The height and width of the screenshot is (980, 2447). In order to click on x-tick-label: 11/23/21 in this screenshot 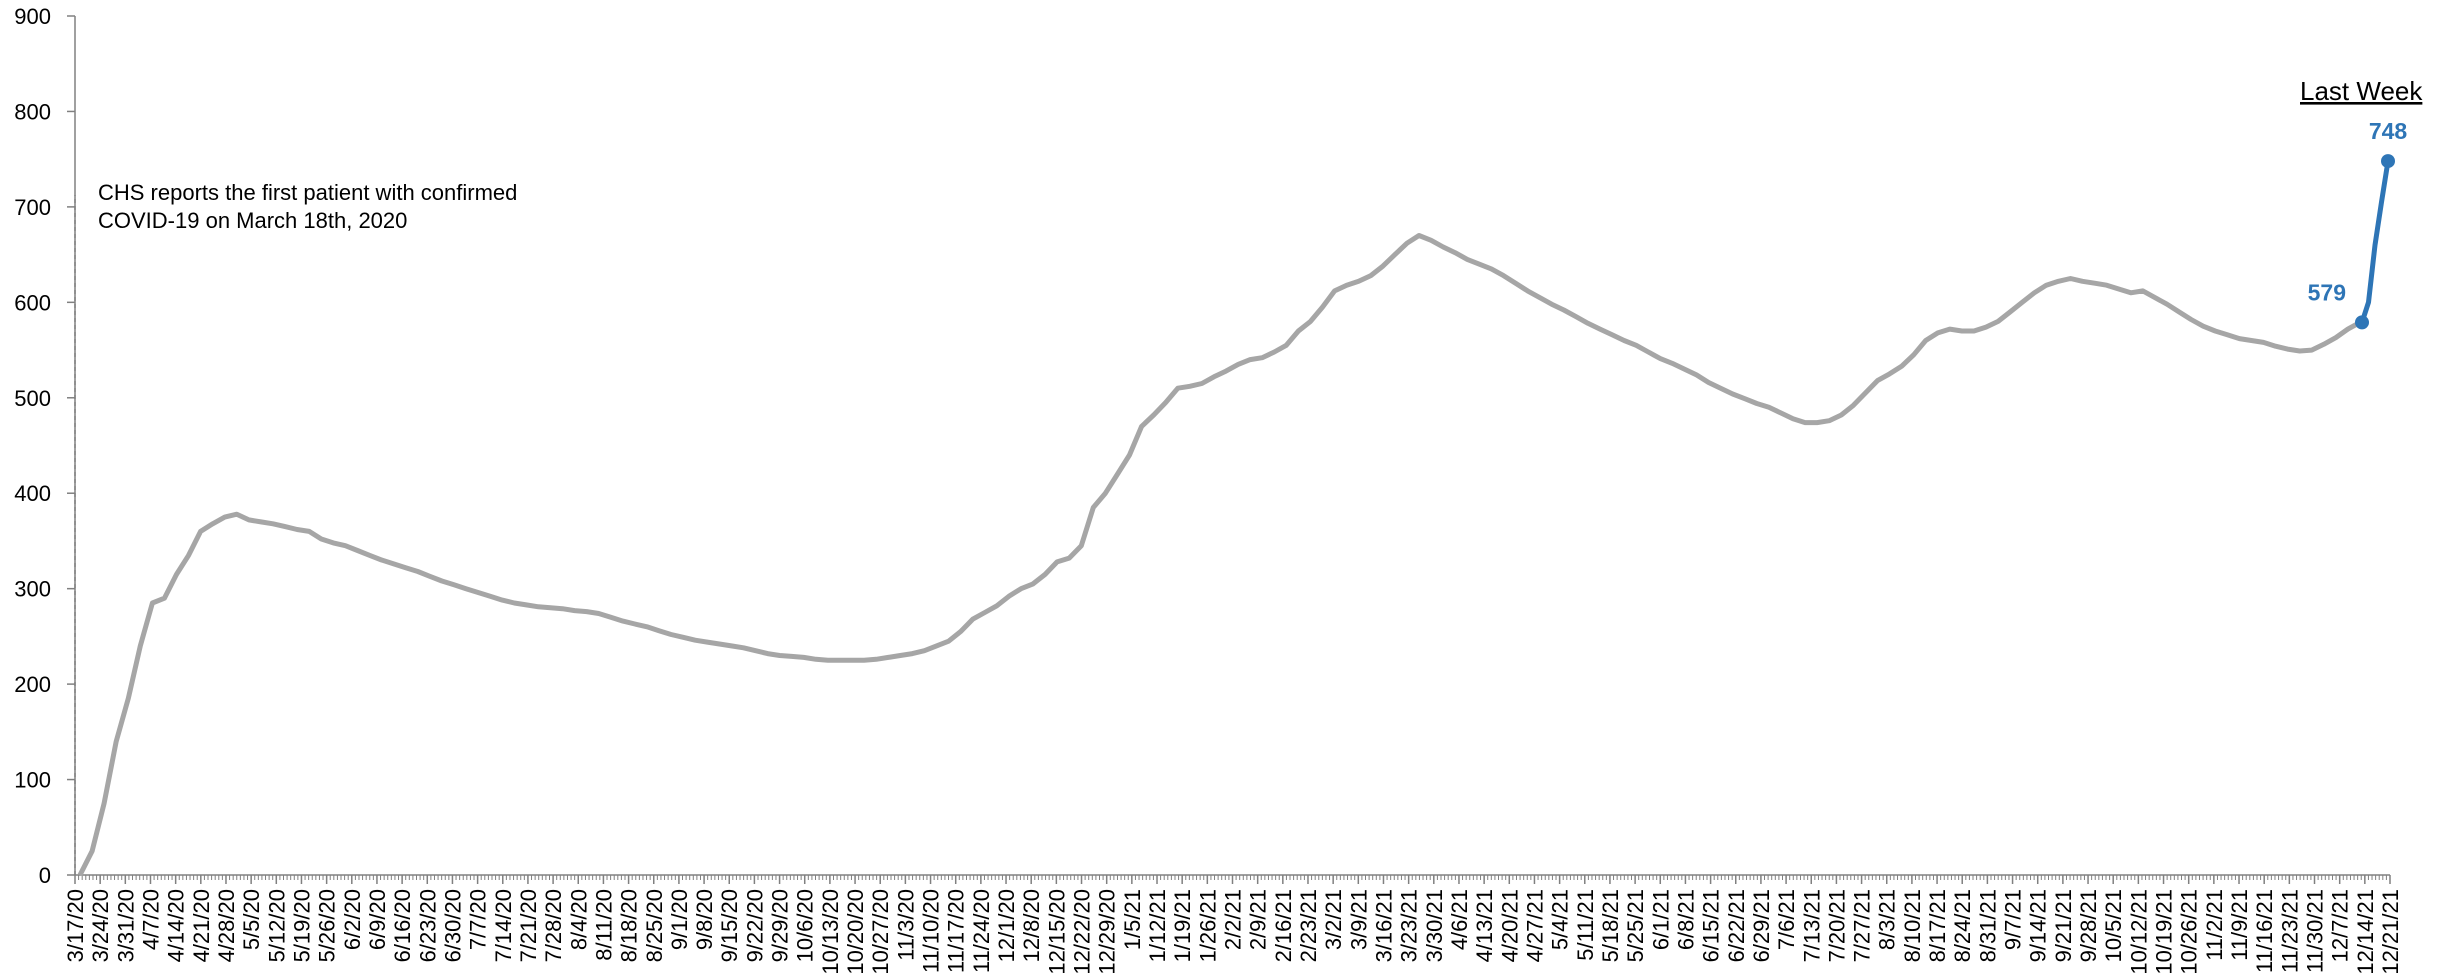, I will do `click(2289, 931)`.